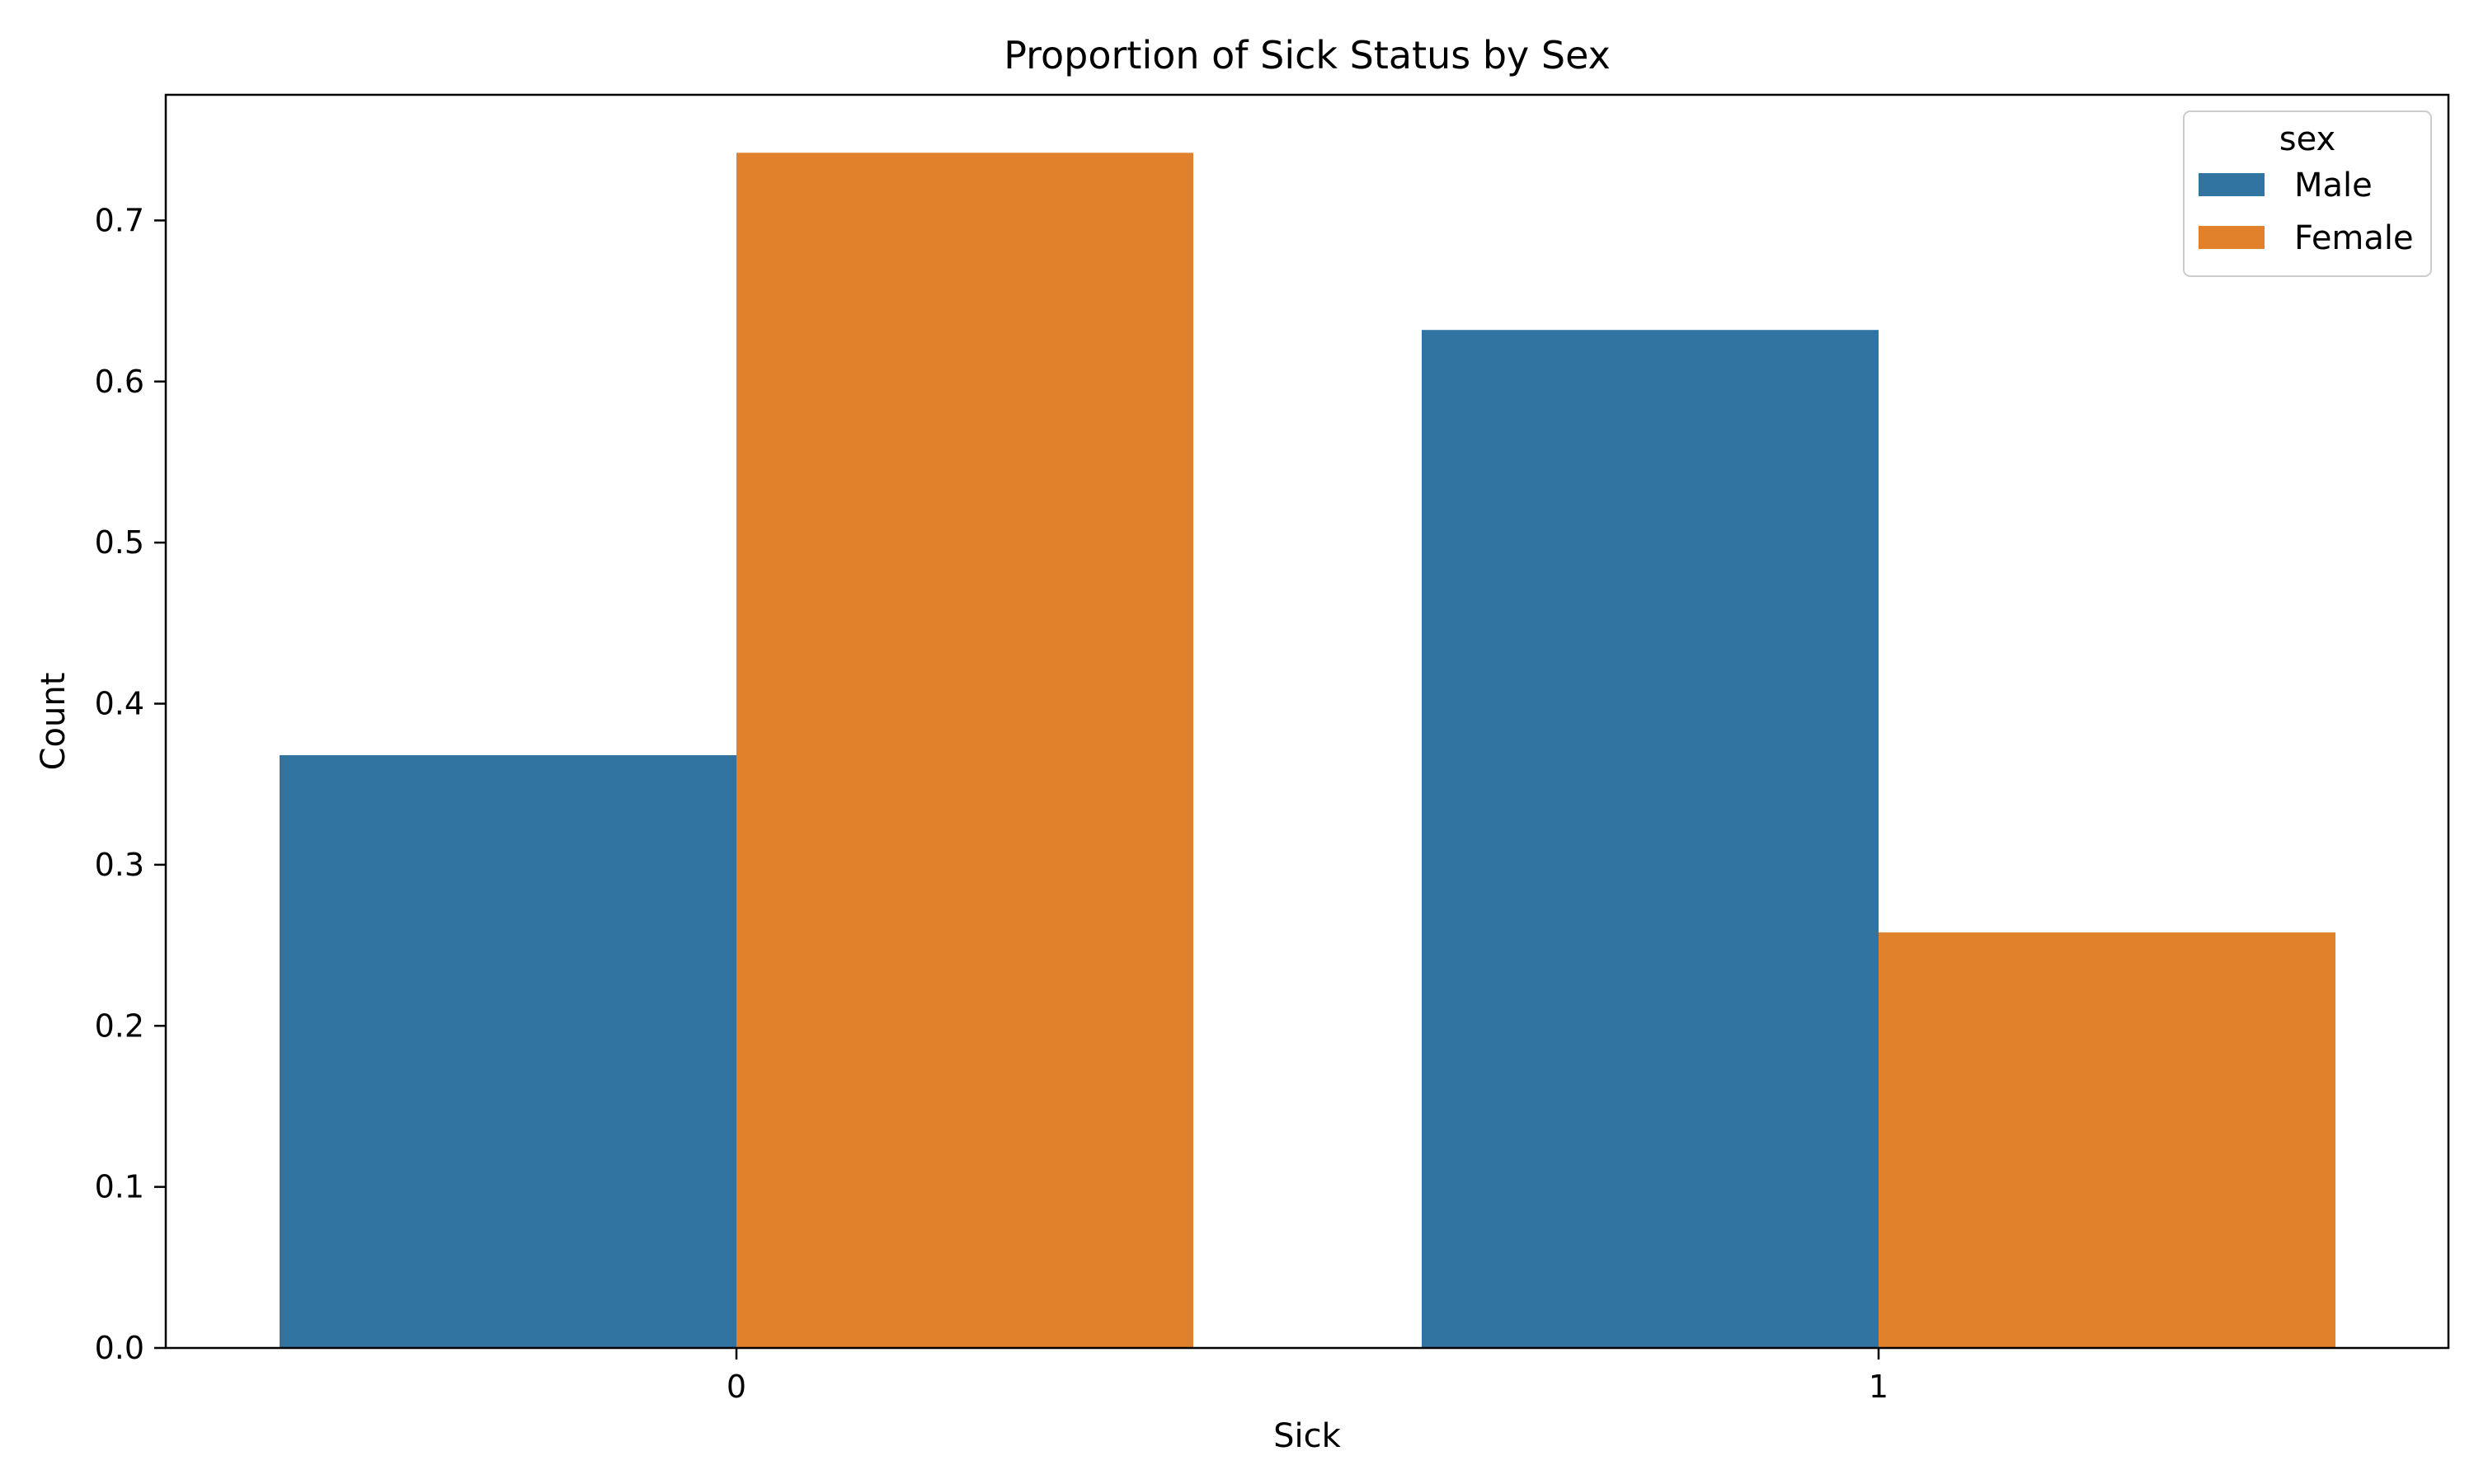 The width and height of the screenshot is (2474, 1484). What do you see at coordinates (736, 1387) in the screenshot?
I see `x-tick-label: 0` at bounding box center [736, 1387].